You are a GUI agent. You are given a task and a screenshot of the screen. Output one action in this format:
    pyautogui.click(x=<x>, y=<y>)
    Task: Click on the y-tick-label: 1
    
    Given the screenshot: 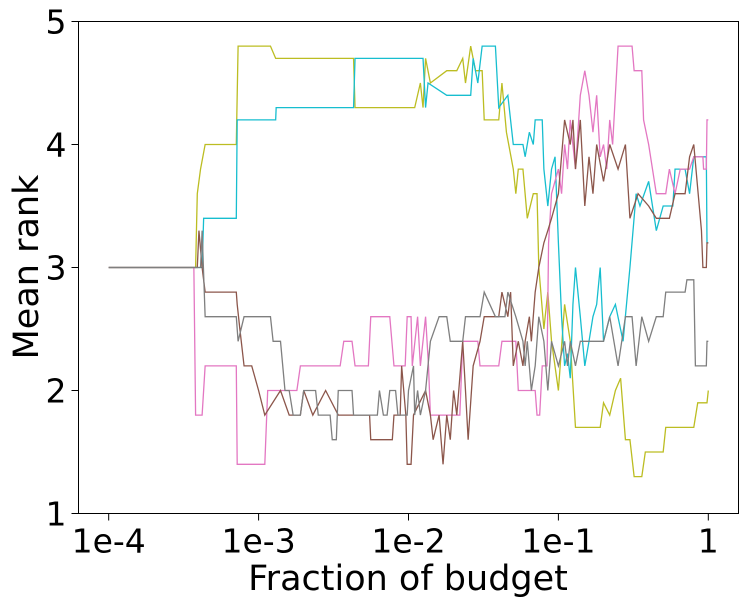 What is the action you would take?
    pyautogui.click(x=56, y=514)
    